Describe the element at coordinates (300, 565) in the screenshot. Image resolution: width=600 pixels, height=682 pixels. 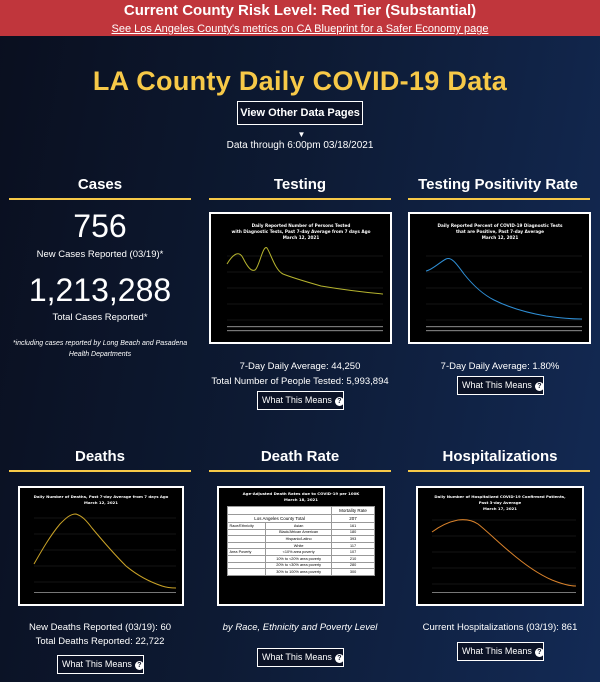
I see `table-row: 20% to <30% area poverty 280` at that location.